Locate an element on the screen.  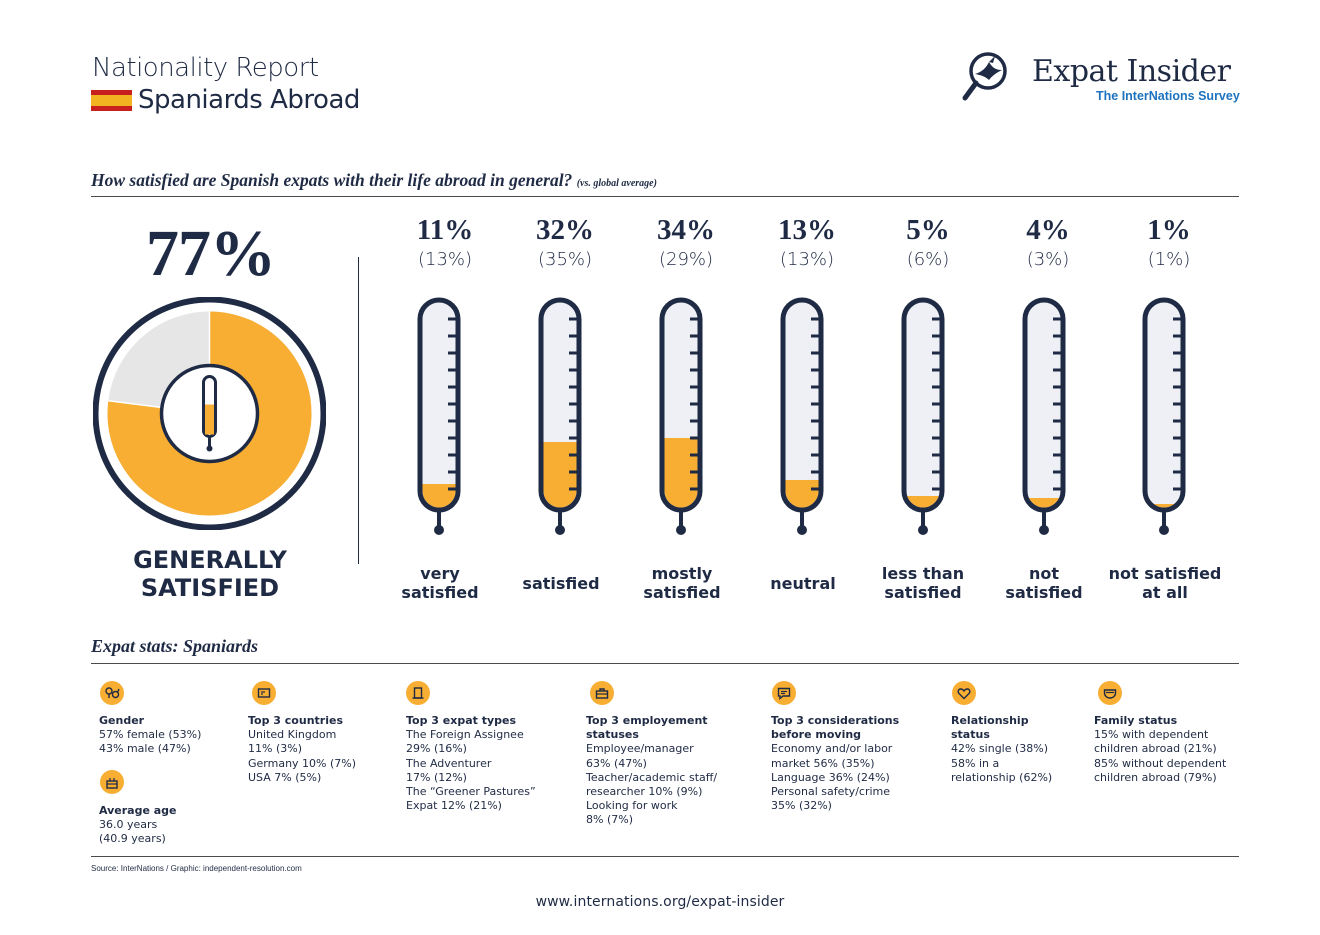
thermometer-icon is located at coordinates (209, 413).